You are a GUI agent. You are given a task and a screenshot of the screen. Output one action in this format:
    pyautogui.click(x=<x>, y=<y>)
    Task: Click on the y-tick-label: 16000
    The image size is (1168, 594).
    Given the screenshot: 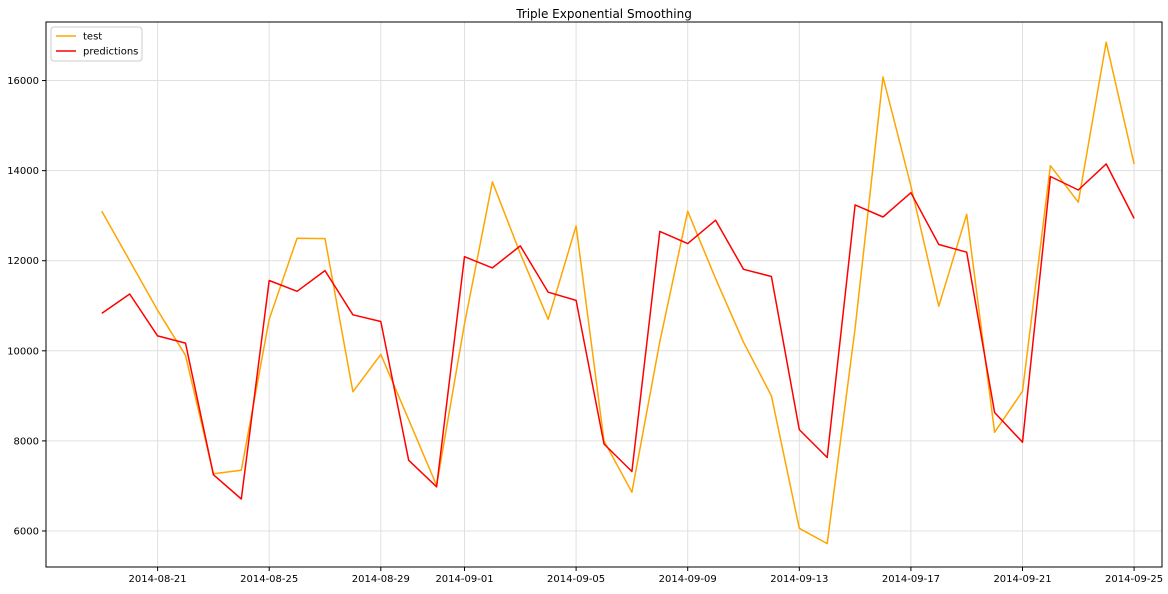 What is the action you would take?
    pyautogui.click(x=23, y=81)
    